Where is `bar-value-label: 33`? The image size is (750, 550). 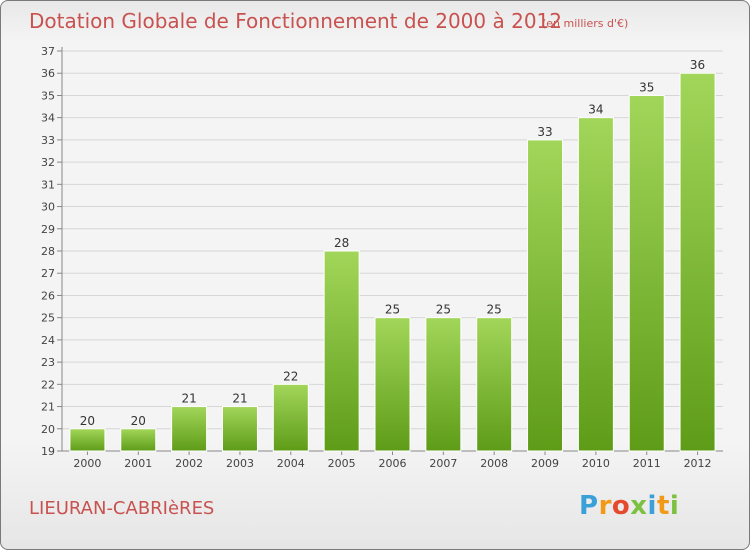 bar-value-label: 33 is located at coordinates (544, 132).